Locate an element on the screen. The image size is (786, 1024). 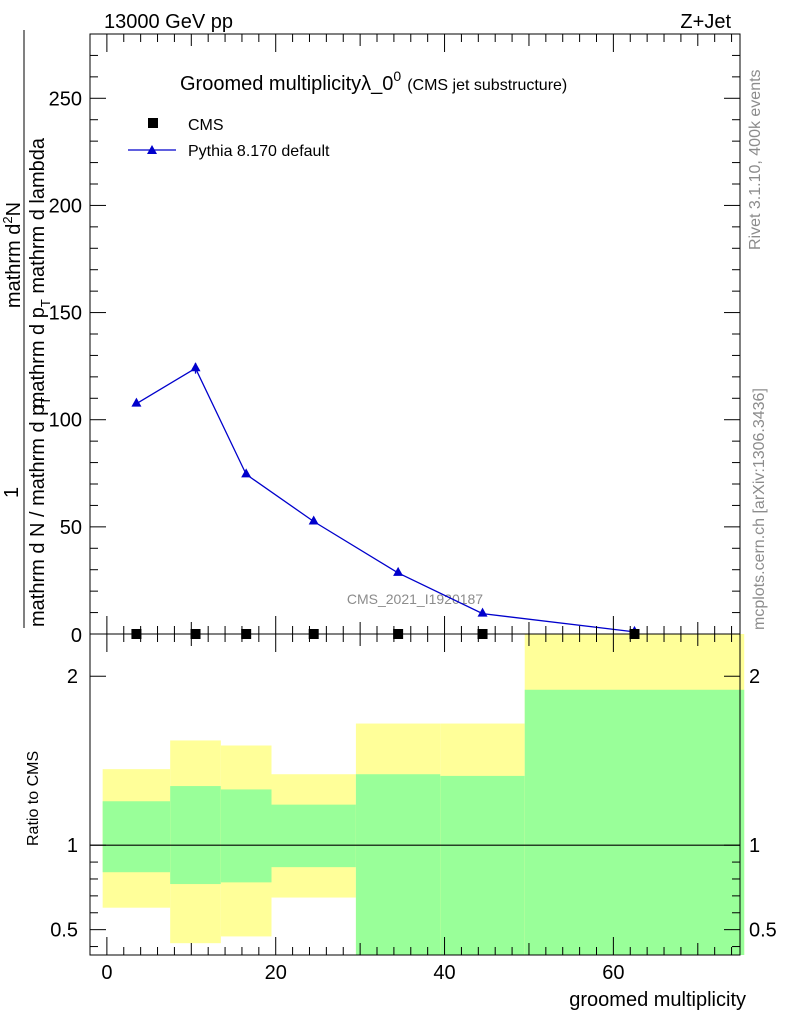
y-numerator-suffix: N is located at coordinates (14, 209).